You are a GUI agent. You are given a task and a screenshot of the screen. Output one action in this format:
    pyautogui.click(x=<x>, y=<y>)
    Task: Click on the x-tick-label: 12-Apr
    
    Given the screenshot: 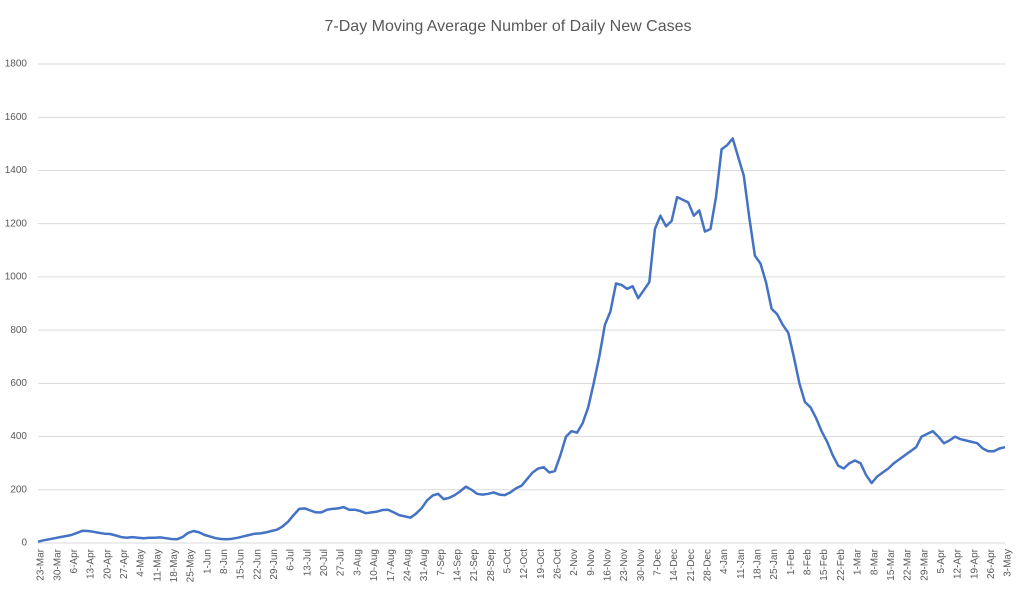 What is the action you would take?
    pyautogui.click(x=958, y=563)
    